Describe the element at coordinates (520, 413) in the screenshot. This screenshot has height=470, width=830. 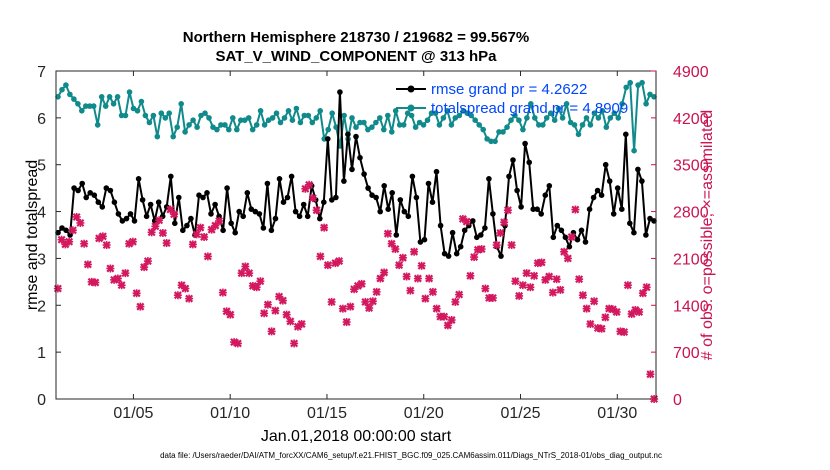
I see `x-tick-label: 01/25` at that location.